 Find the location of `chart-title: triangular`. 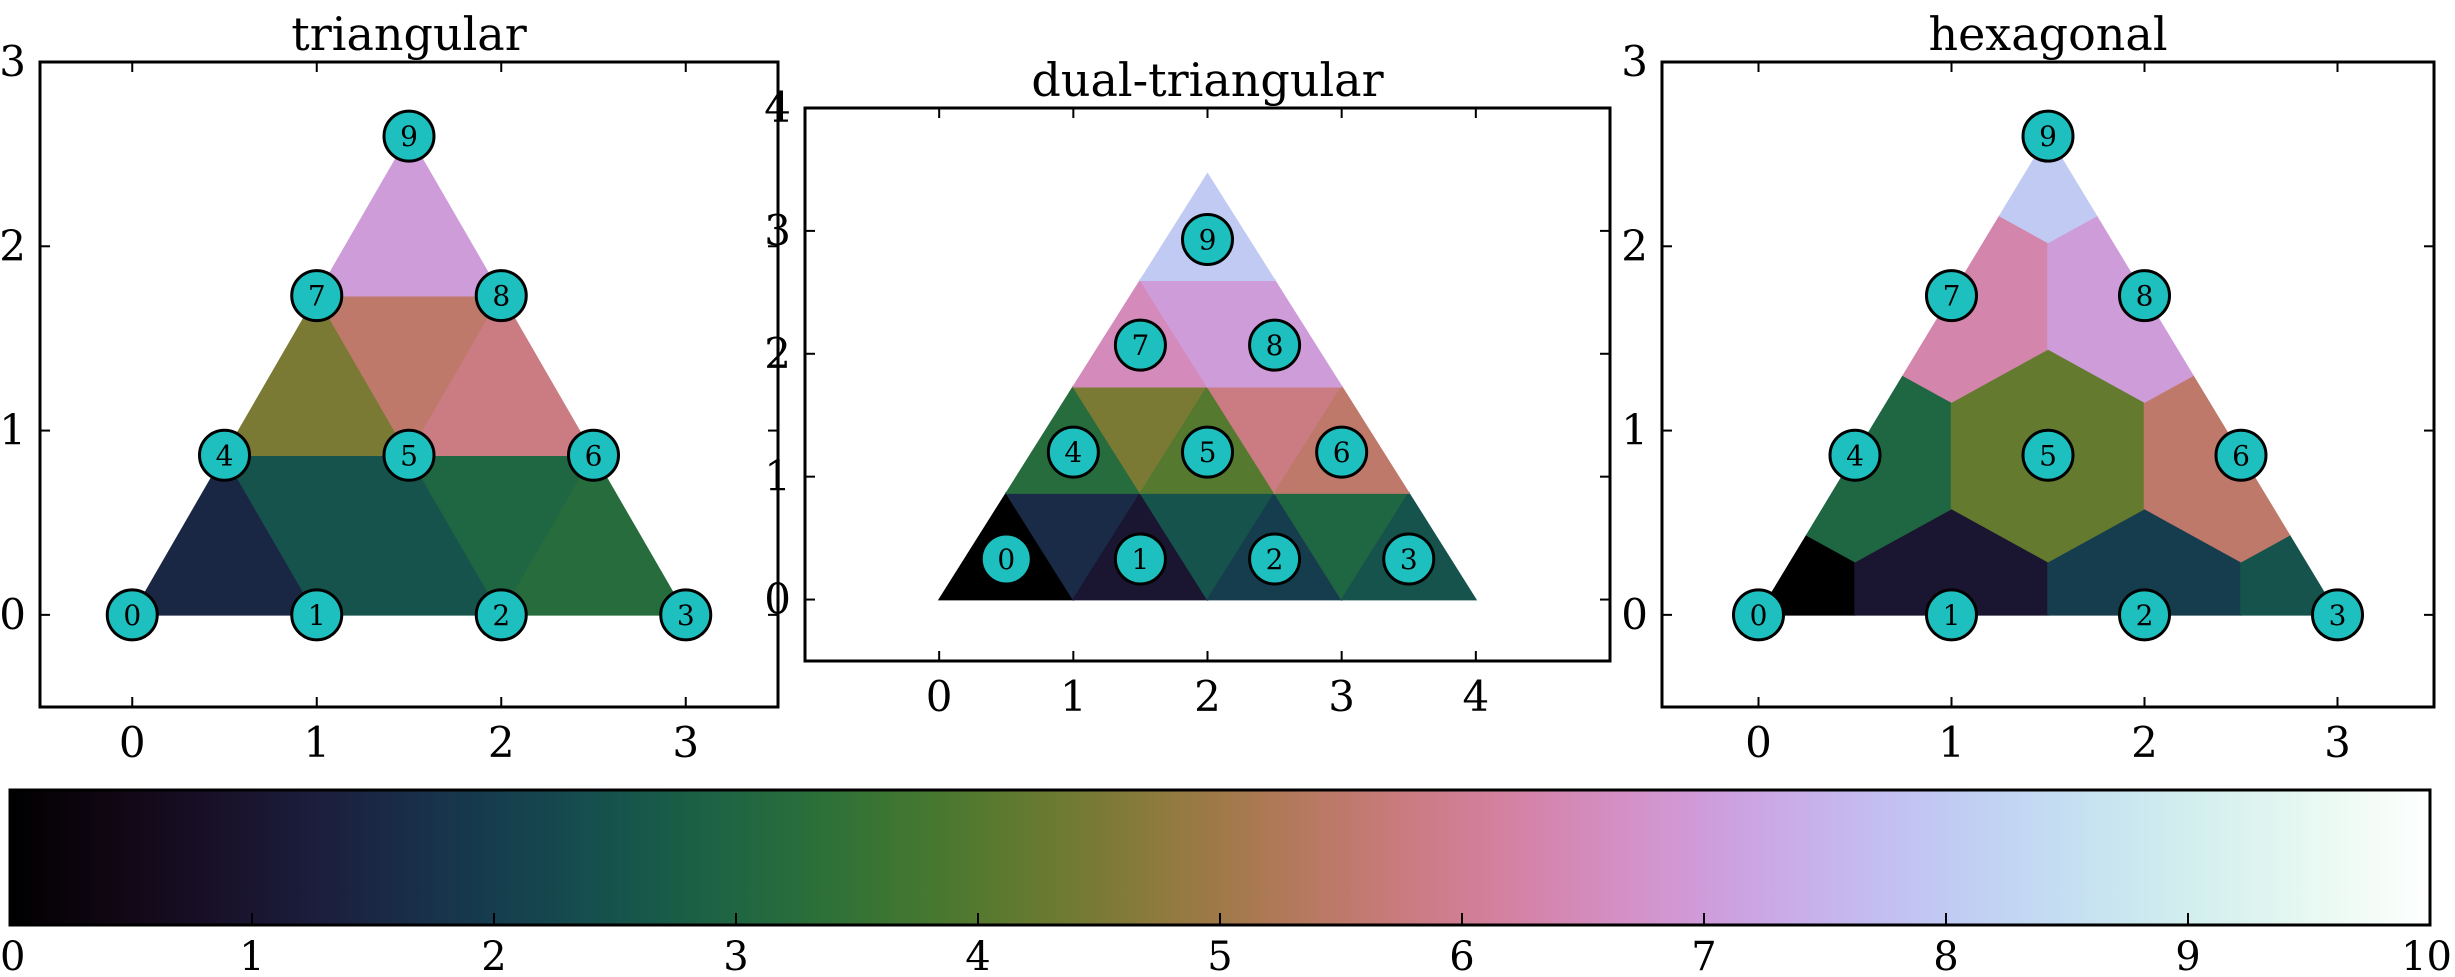

chart-title: triangular is located at coordinates (408, 34).